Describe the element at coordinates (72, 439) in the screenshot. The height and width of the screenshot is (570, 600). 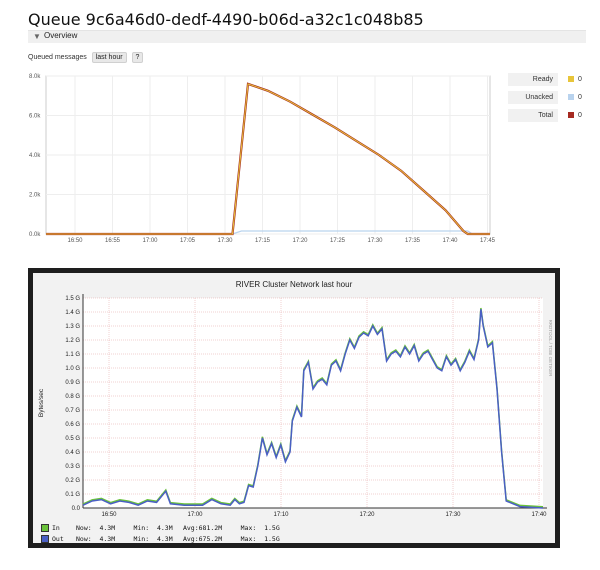
I see `y-tick-label: 0.5 G` at that location.